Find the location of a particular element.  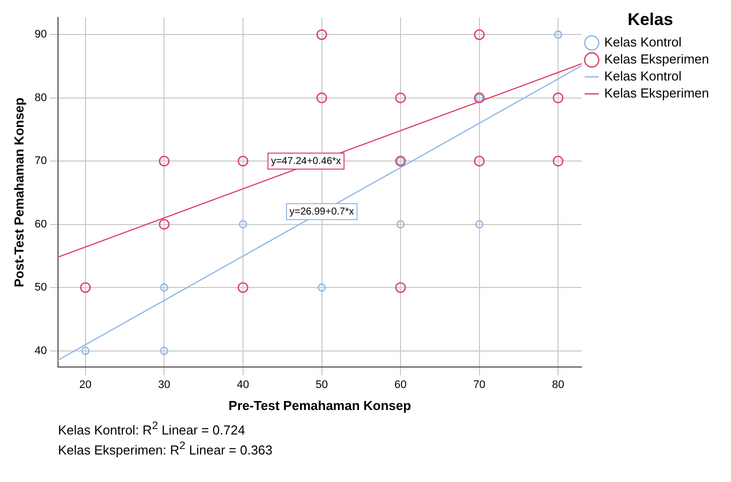

y-tick-label: 90 is located at coordinates (40, 34).